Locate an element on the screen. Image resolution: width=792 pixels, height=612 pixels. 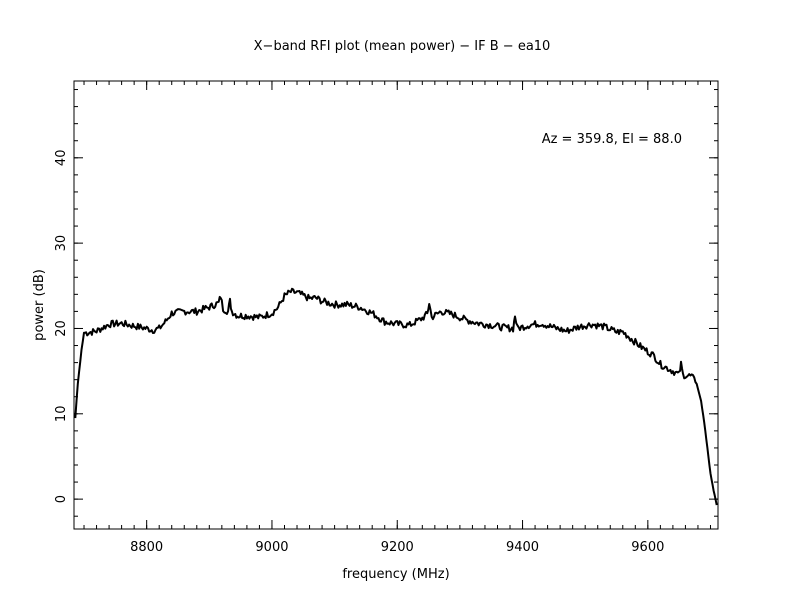
y-tick-label: 20 is located at coordinates (61, 328).